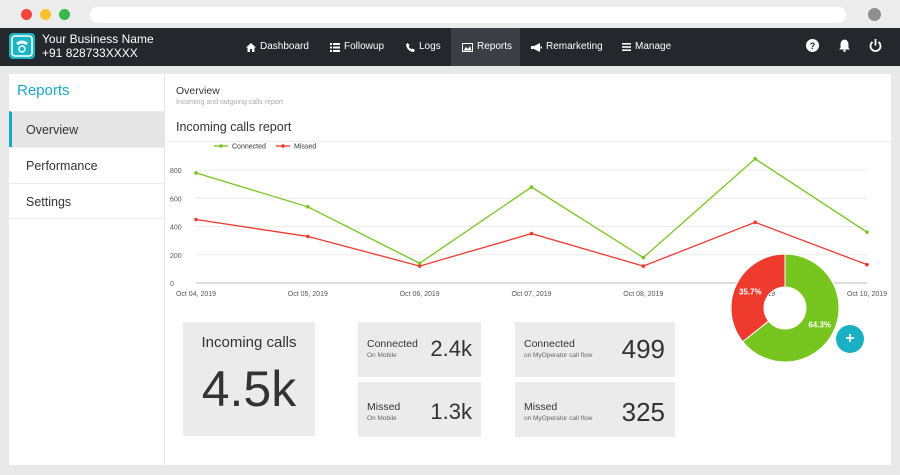 The height and width of the screenshot is (475, 900). Describe the element at coordinates (249, 389) in the screenshot. I see `incoming-calls-value: 4.5k` at that location.